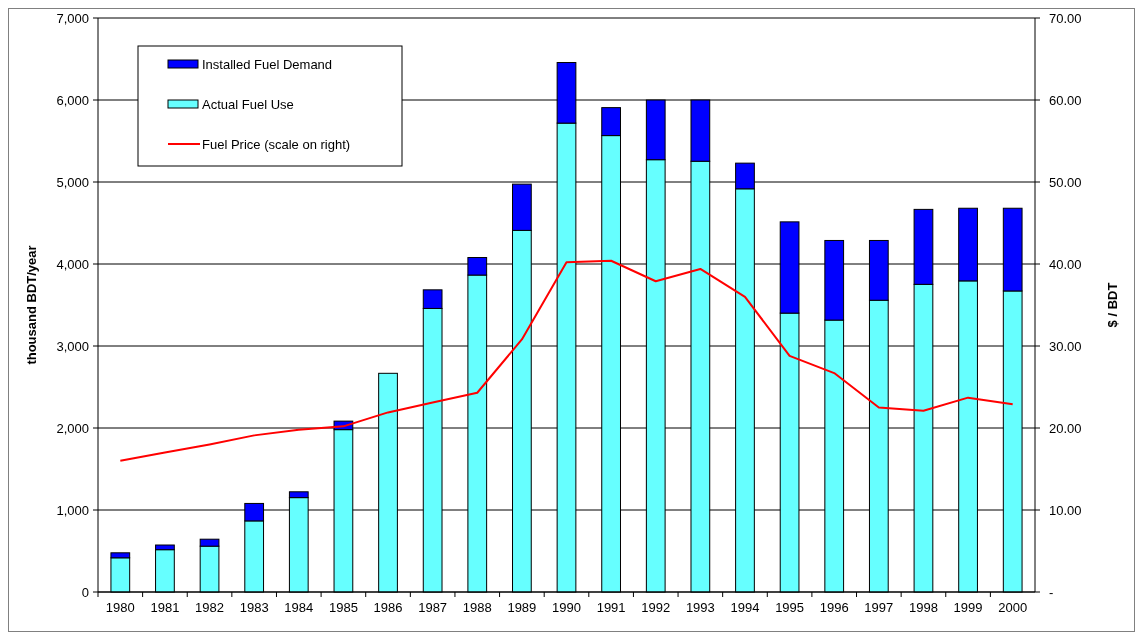 The width and height of the screenshot is (1143, 640). Describe the element at coordinates (700, 607) in the screenshot. I see `x-tick-label: 1993` at that location.